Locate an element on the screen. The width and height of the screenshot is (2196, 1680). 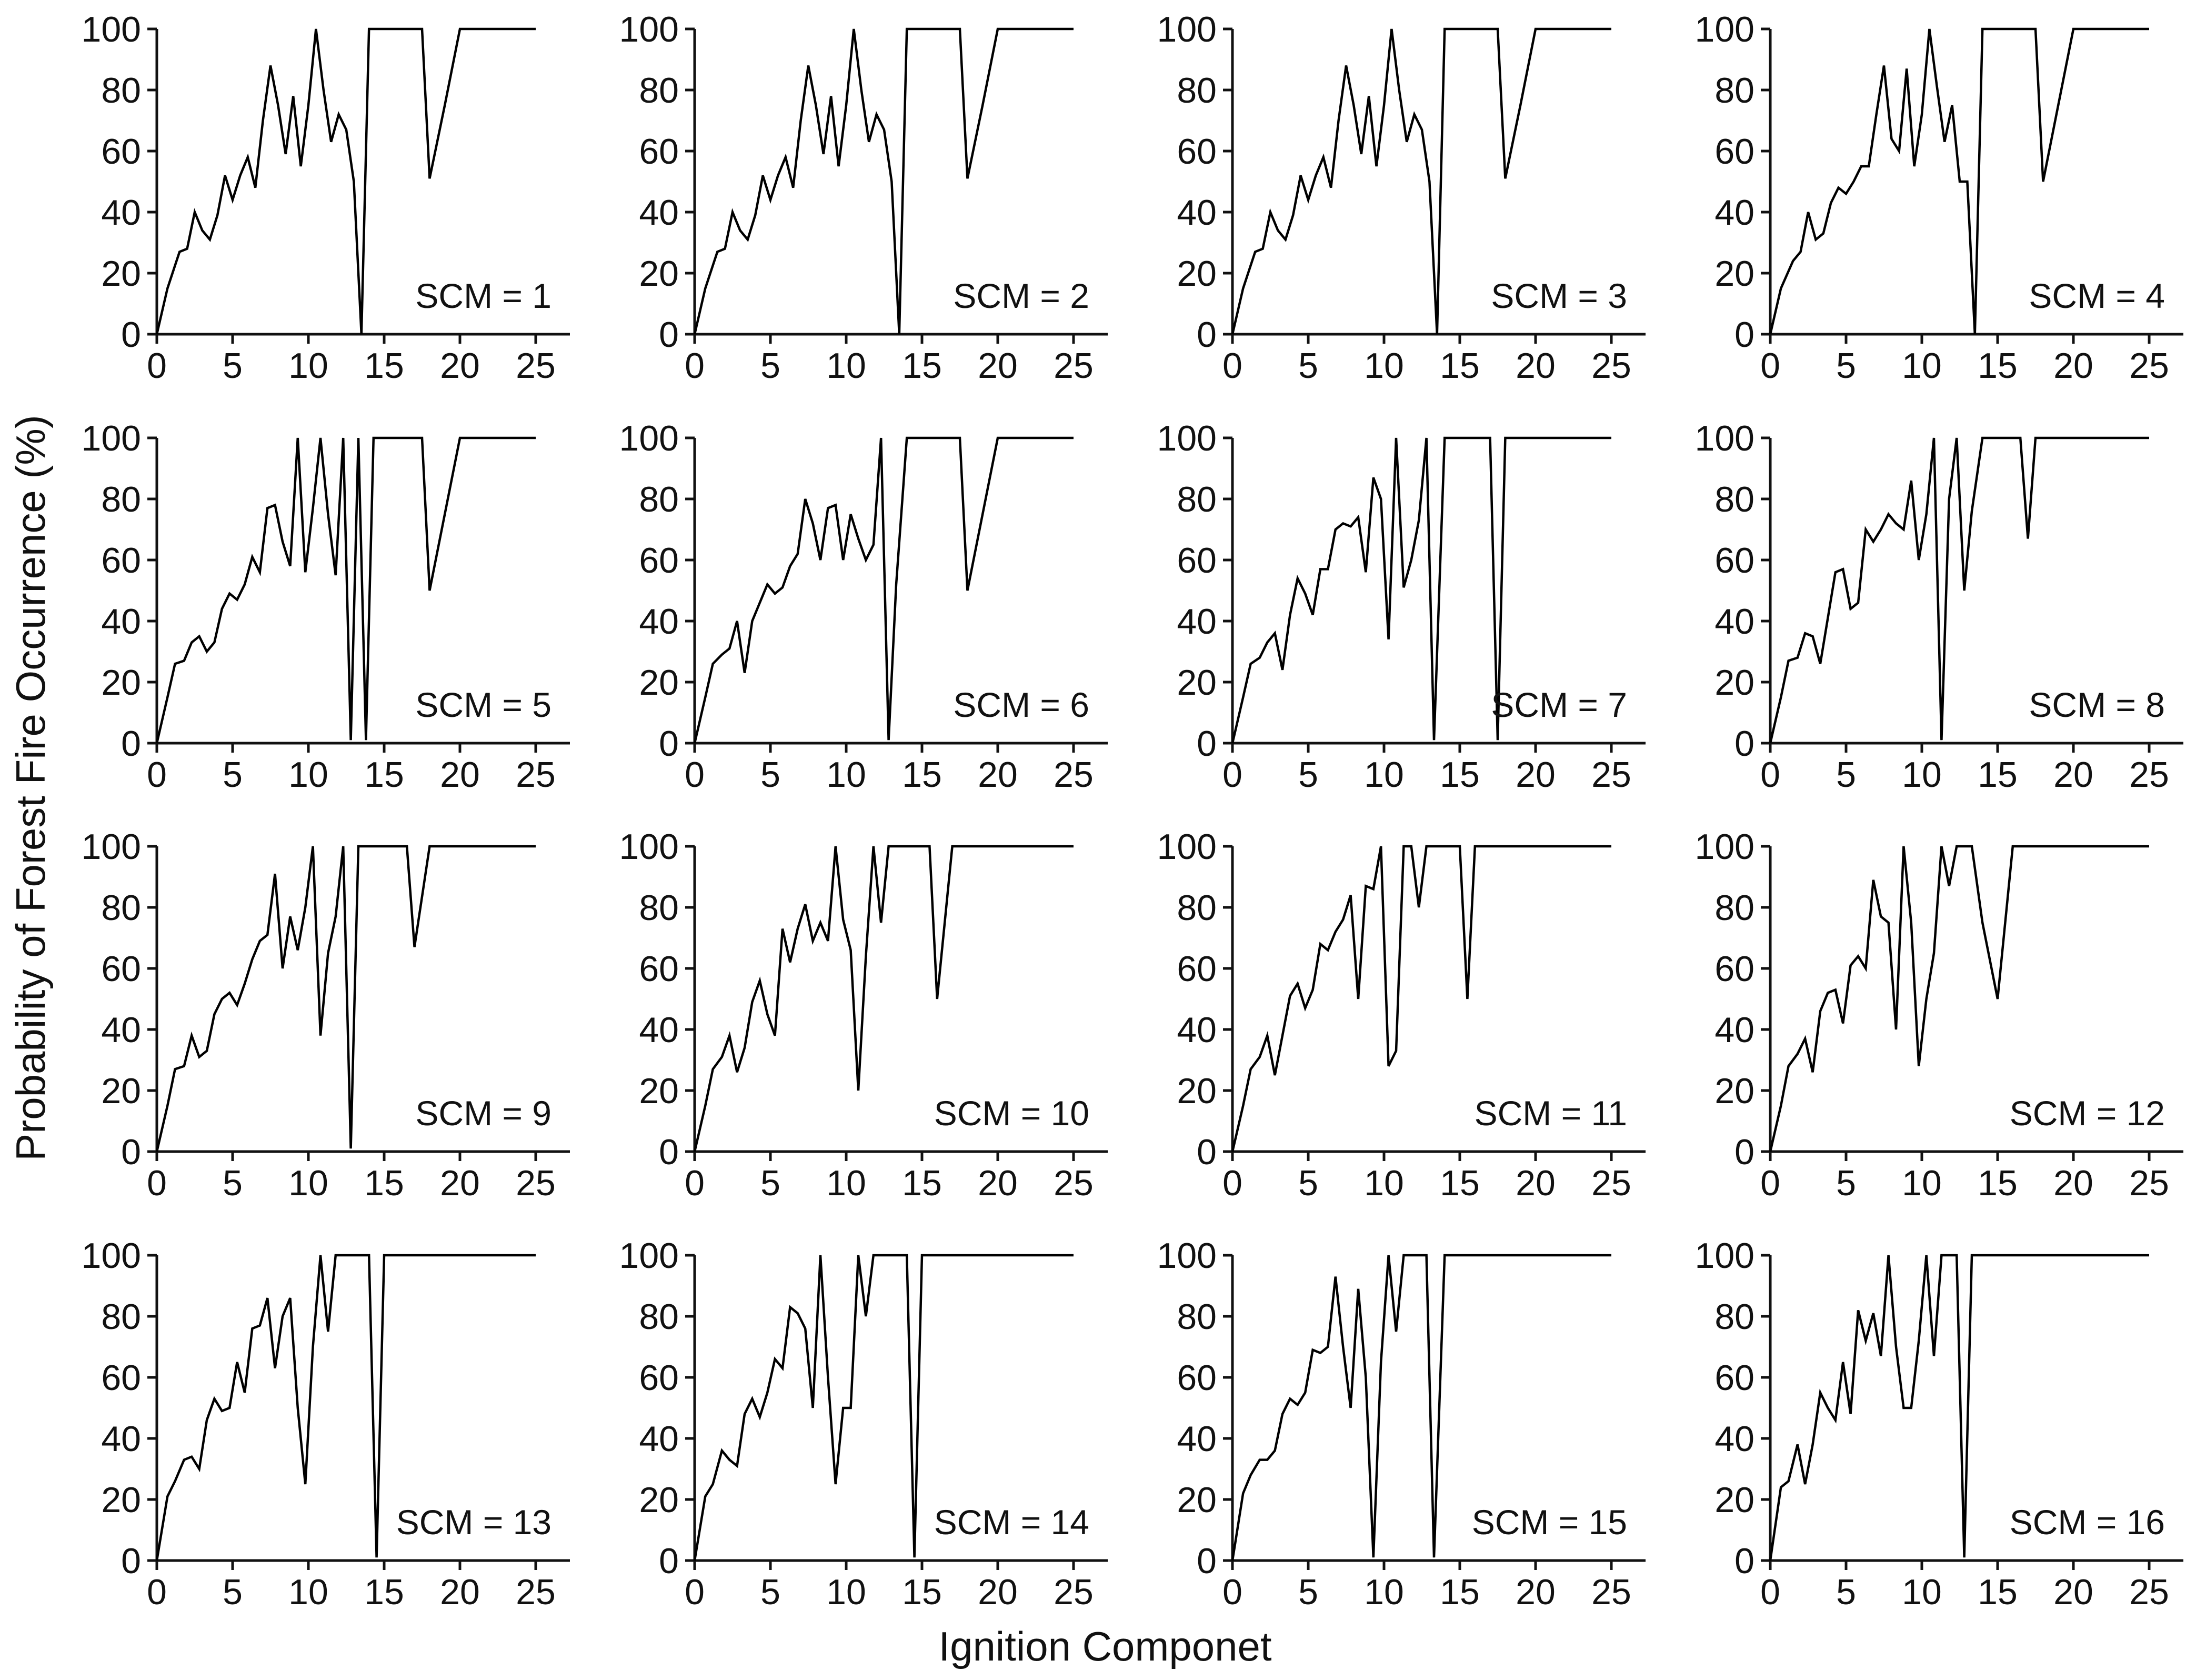
chart-panel: 0 5 10 15 20 25 0 20 40 60 80 100 SCM = 11 is located at coordinates (1401, 1015).